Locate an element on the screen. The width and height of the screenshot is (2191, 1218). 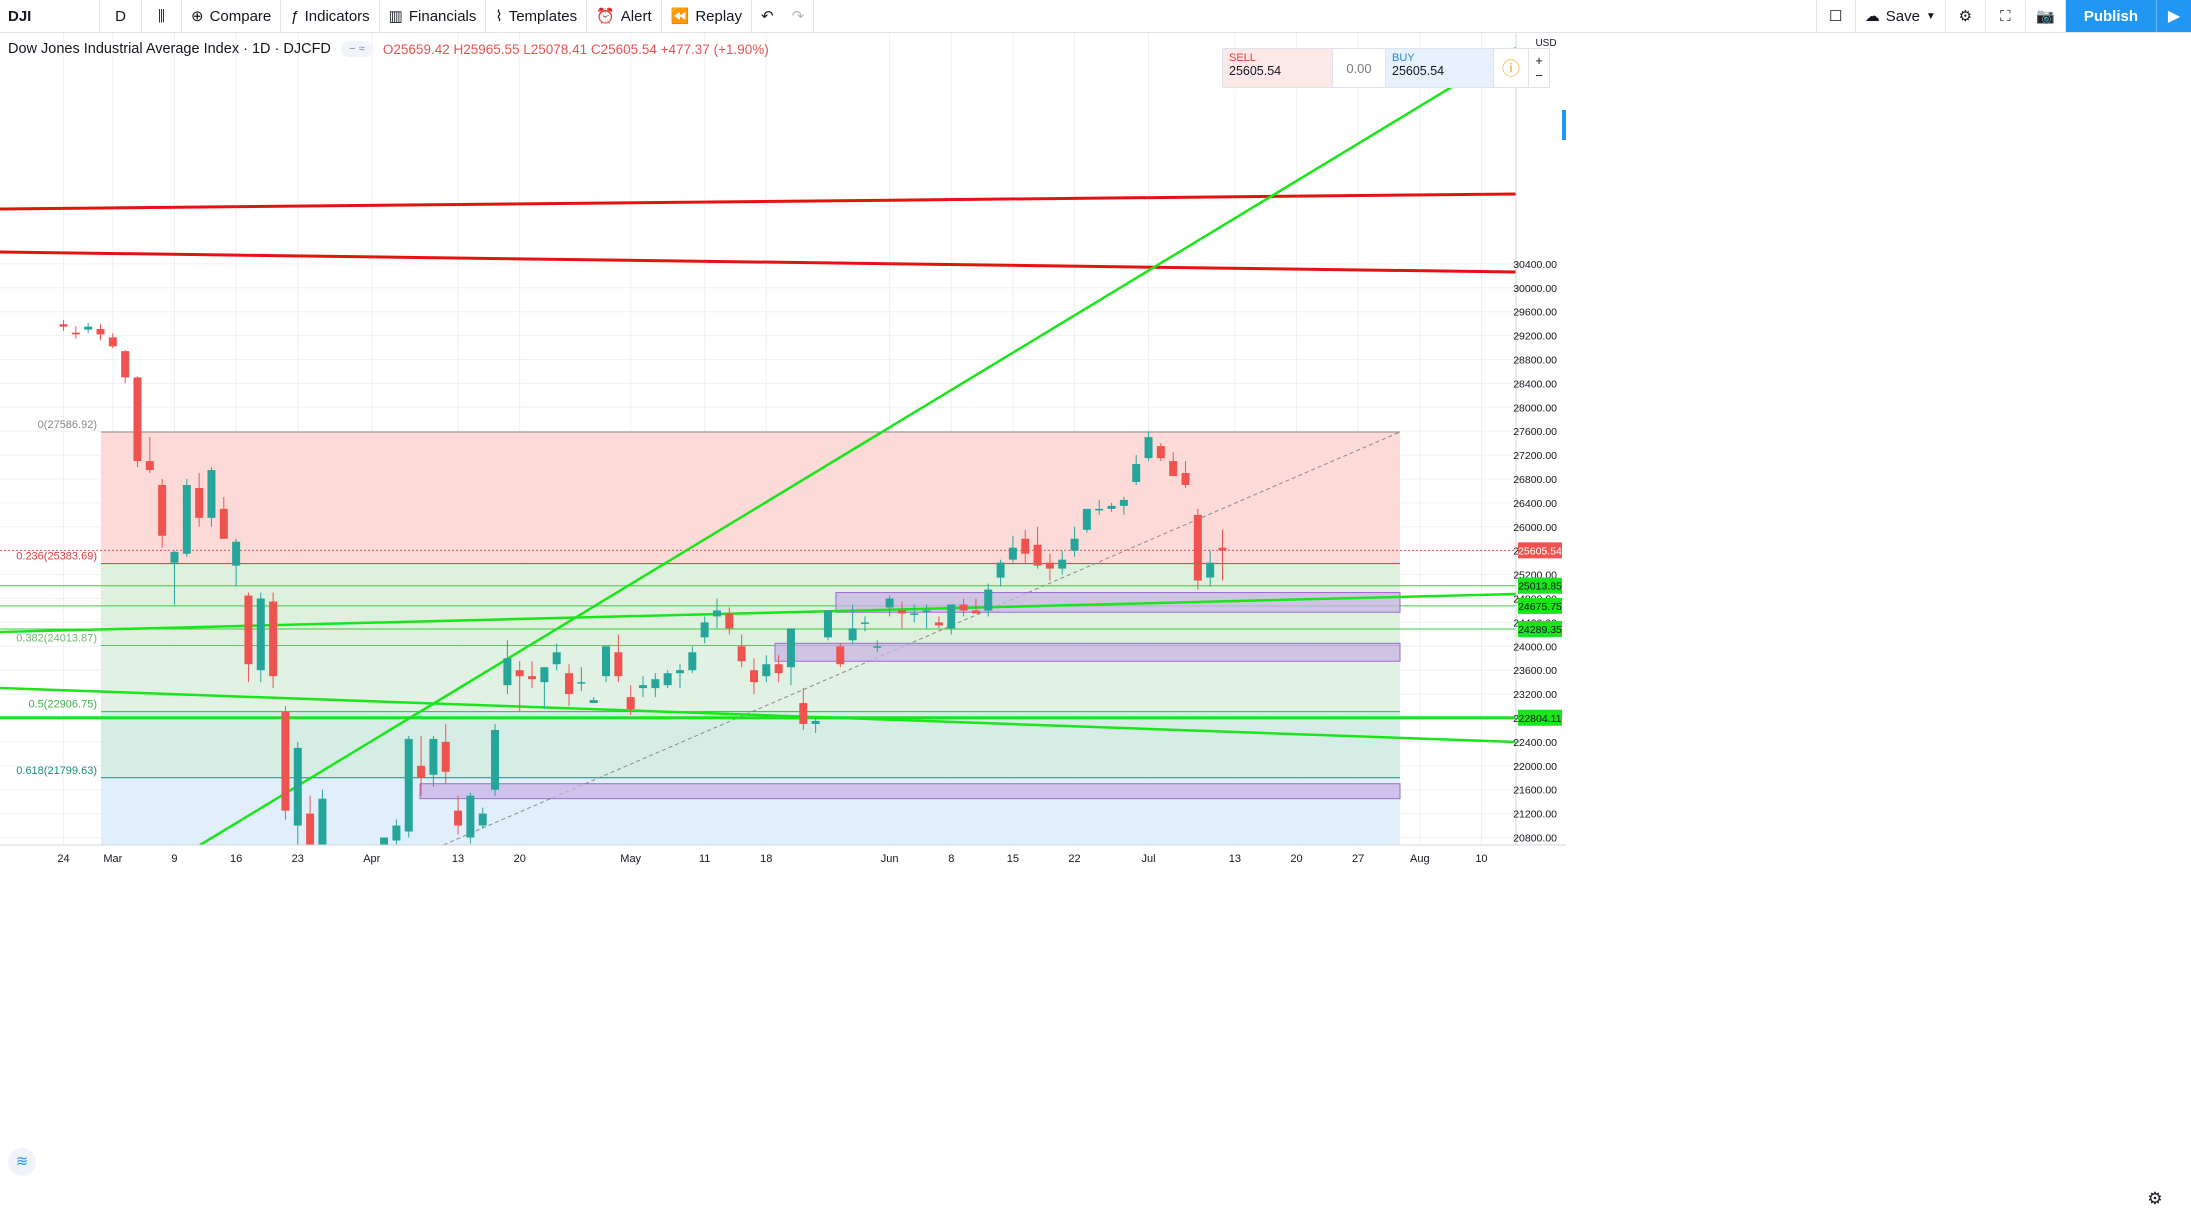
price-tick-label: 29200.00 is located at coordinates (1535, 337).